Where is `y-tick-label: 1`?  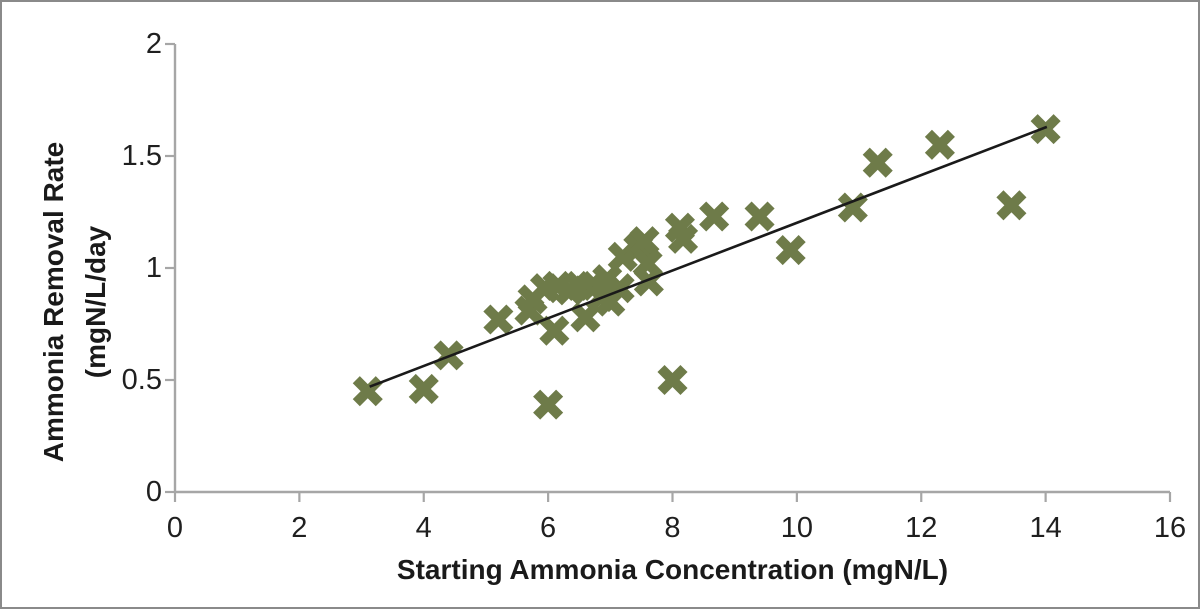
y-tick-label: 1 is located at coordinates (153, 268).